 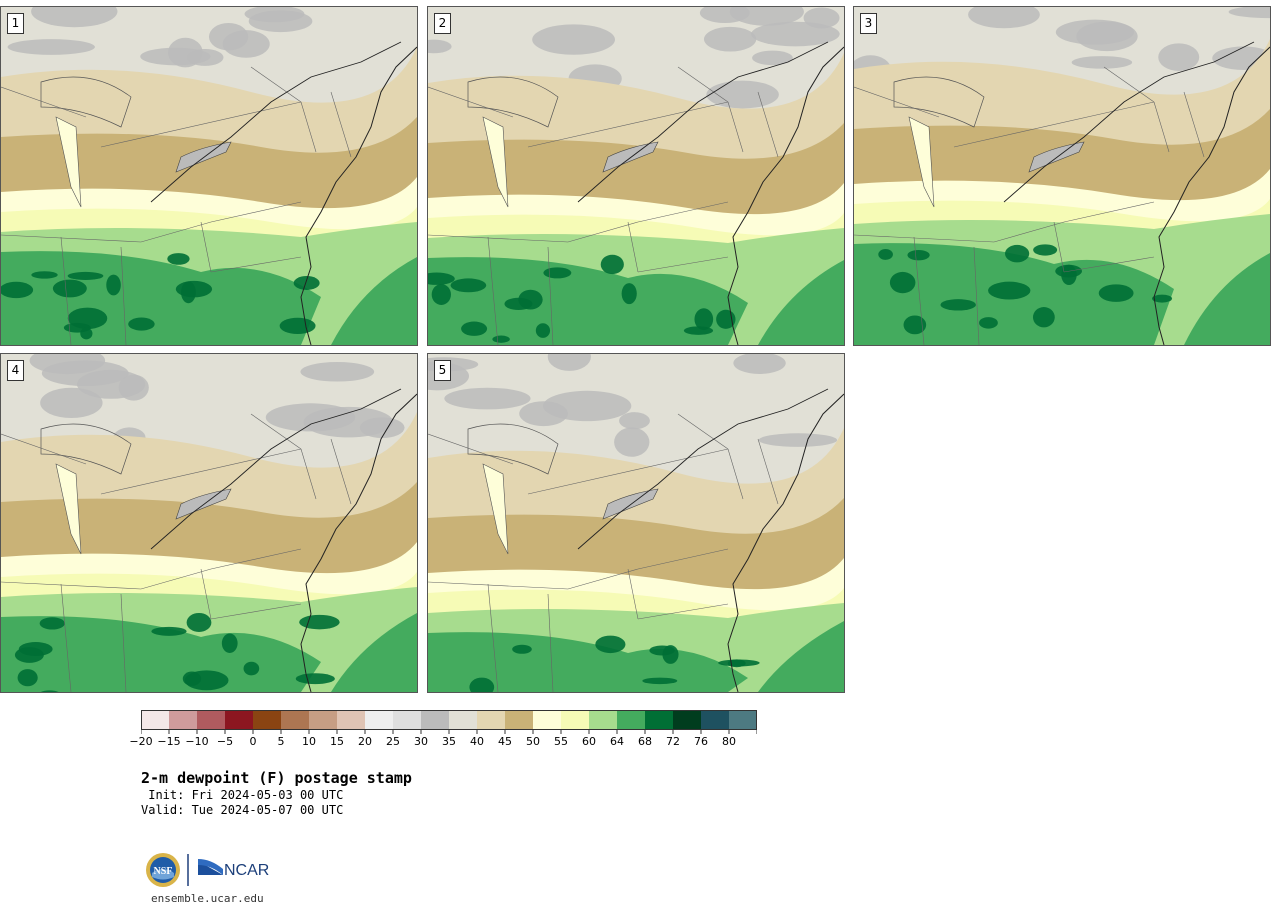 I want to click on colorbar-tick-label: 60, so click(x=589, y=741).